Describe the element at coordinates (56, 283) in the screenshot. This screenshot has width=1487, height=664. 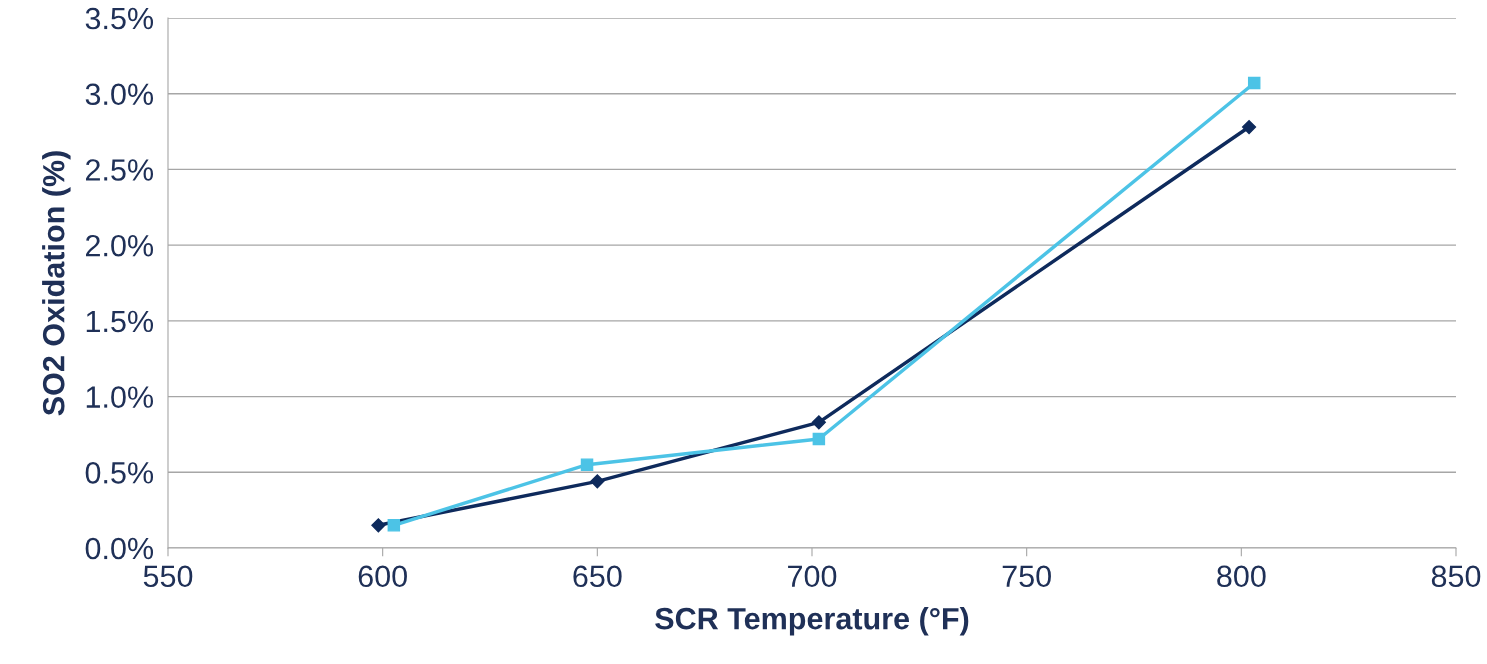
I see `y-axis-title: SO2 Oxidation (%)` at that location.